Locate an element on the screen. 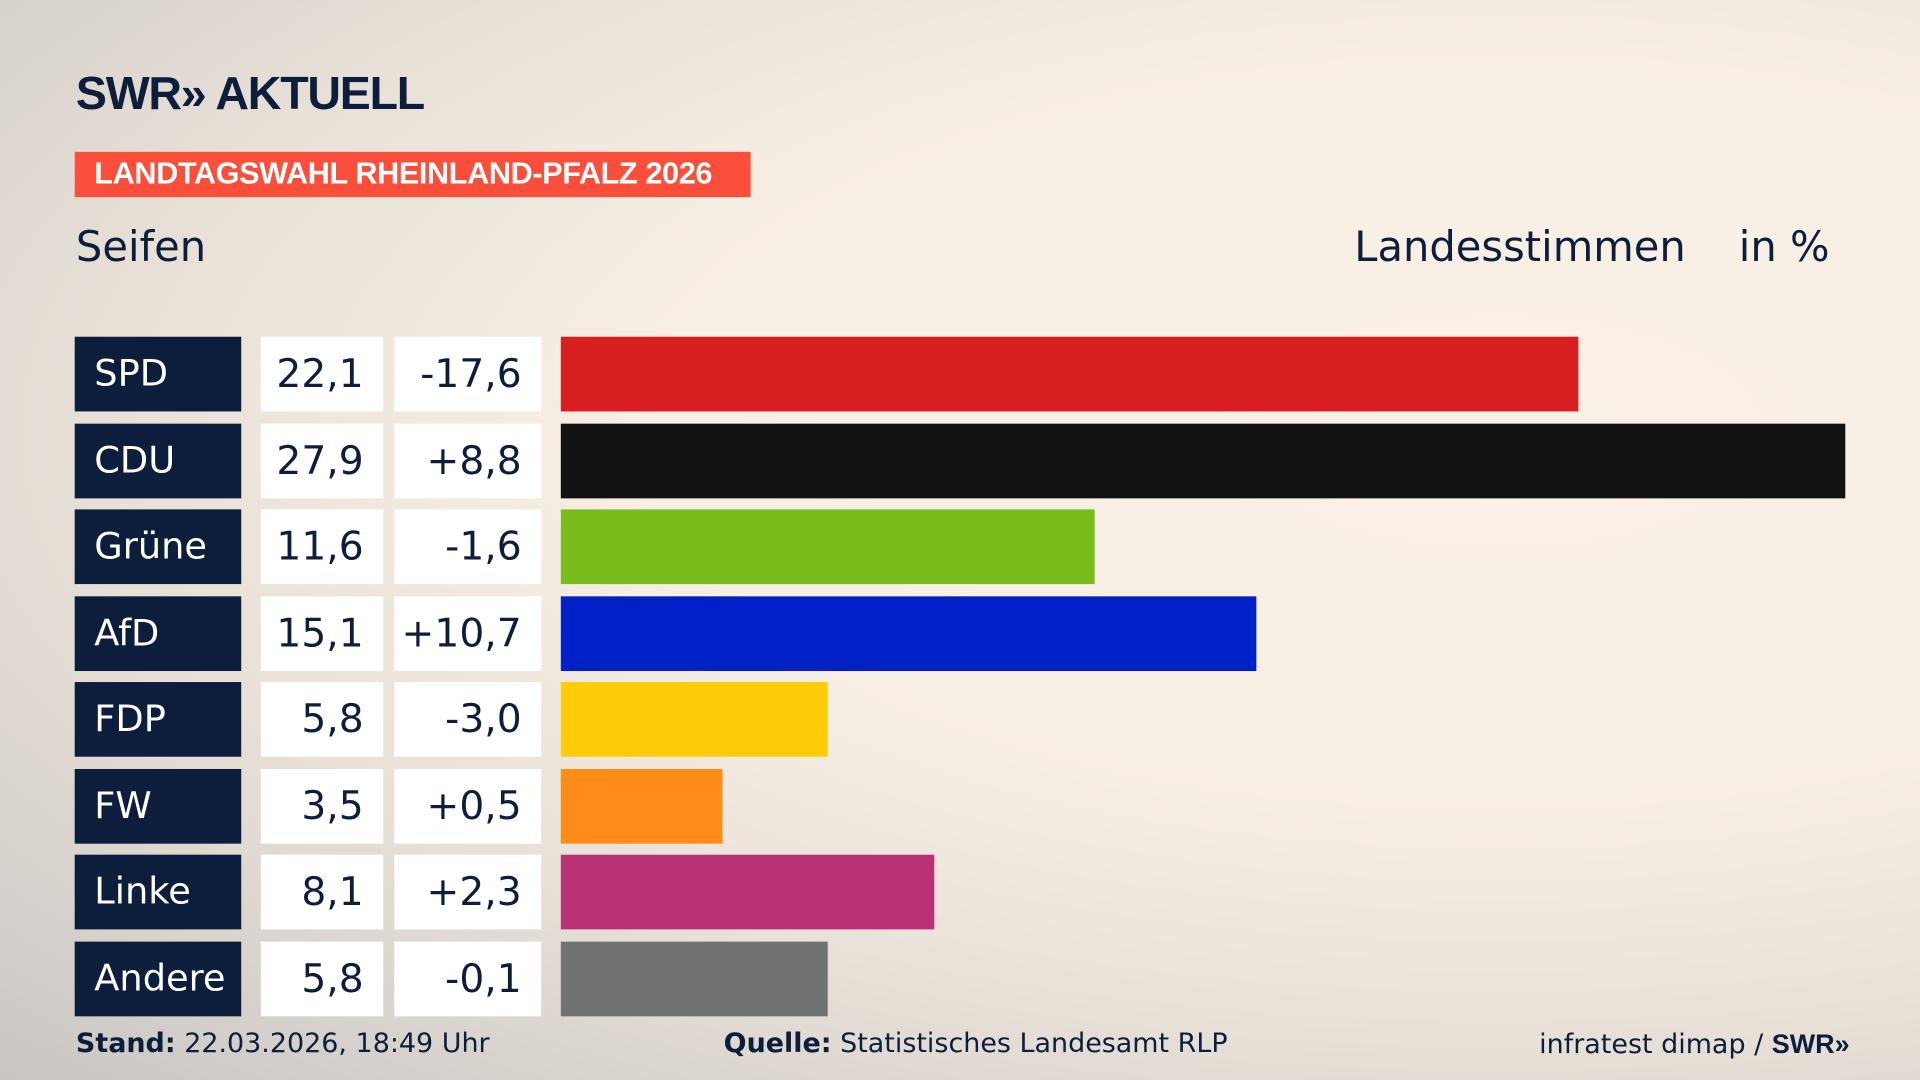 The width and height of the screenshot is (1920, 1080). party-name: FW is located at coordinates (158, 806).